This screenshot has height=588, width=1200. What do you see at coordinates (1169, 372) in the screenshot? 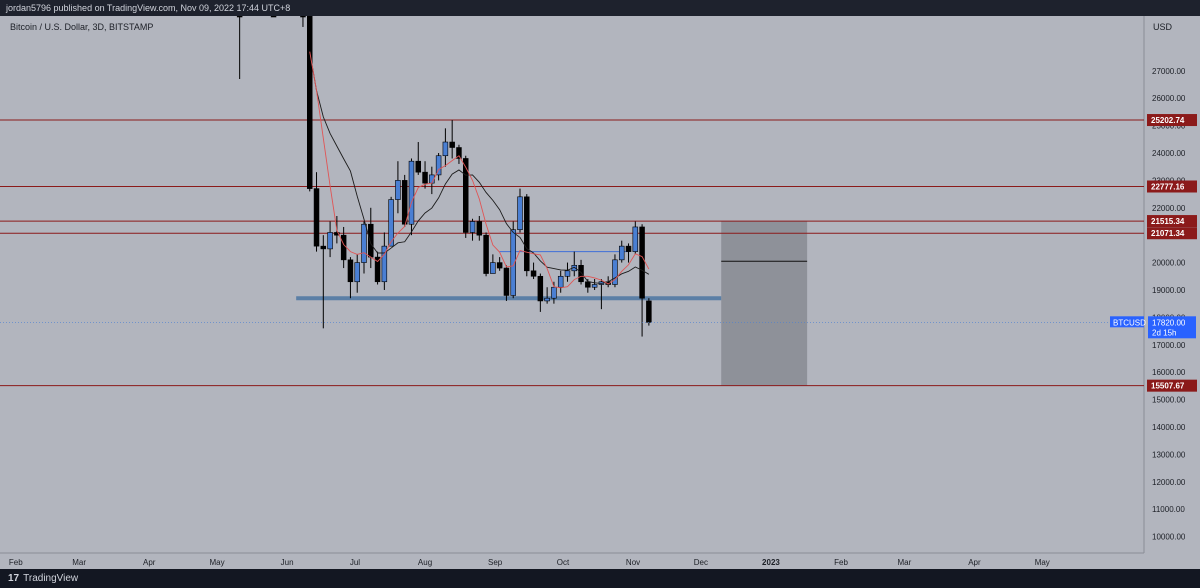
I see `price-tick-label: 16000.00` at bounding box center [1169, 372].